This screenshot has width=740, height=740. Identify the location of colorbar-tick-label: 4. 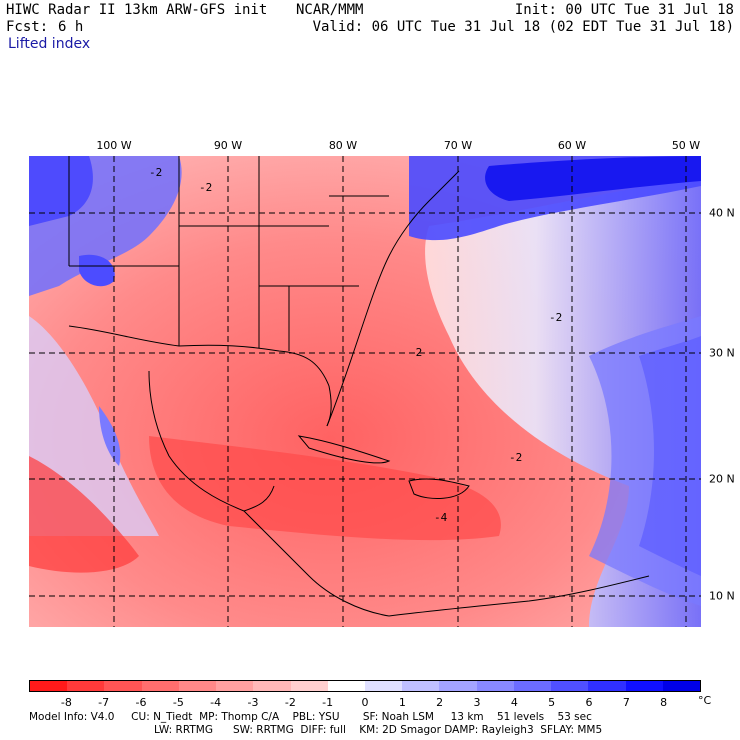
(514, 702).